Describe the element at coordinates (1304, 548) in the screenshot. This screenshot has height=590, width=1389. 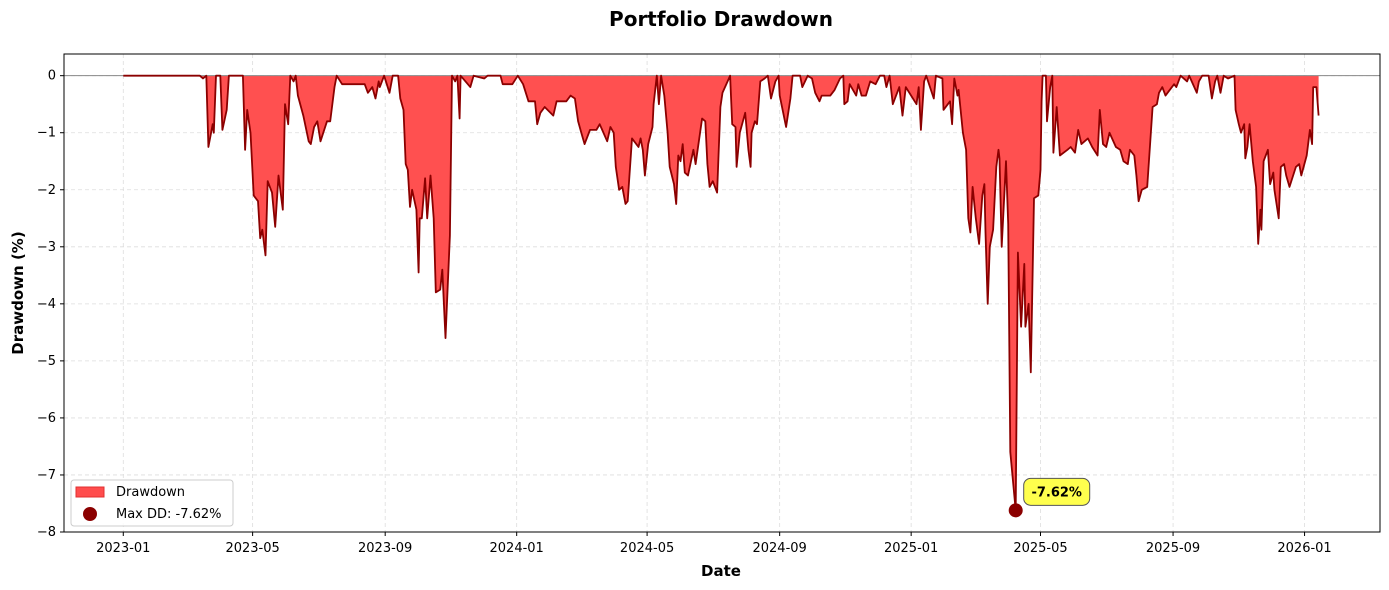
I see `x-tick-label: 2026-01` at that location.